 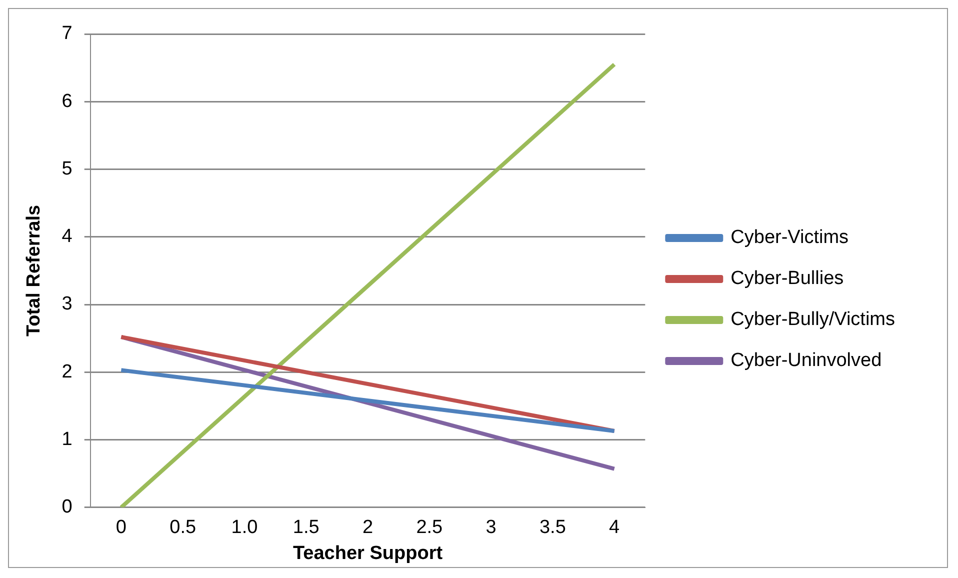 What do you see at coordinates (183, 527) in the screenshot?
I see `x-tick-label: 0.5` at bounding box center [183, 527].